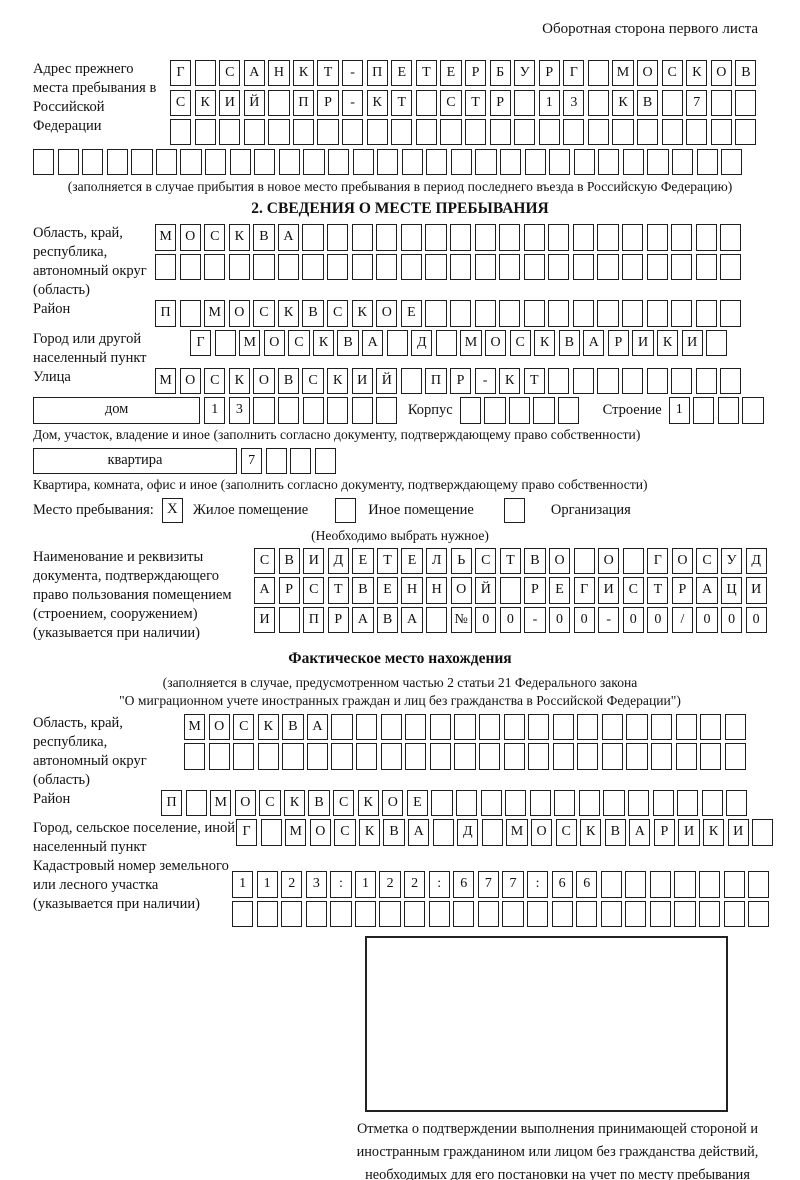  Describe the element at coordinates (412, 590) in the screenshot. I see `char-cell: Н` at that location.